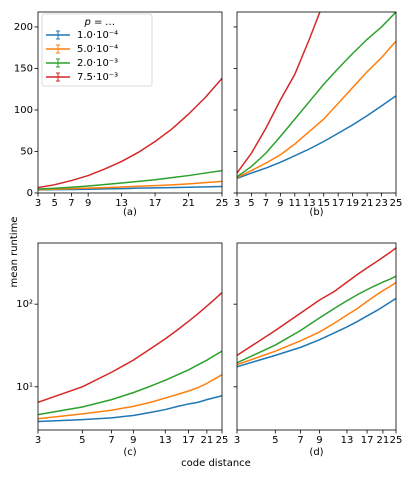 Image resolution: width=415 pixels, height=498 pixels. Describe the element at coordinates (23, 27) in the screenshot. I see `y-tick-label: 200` at that location.